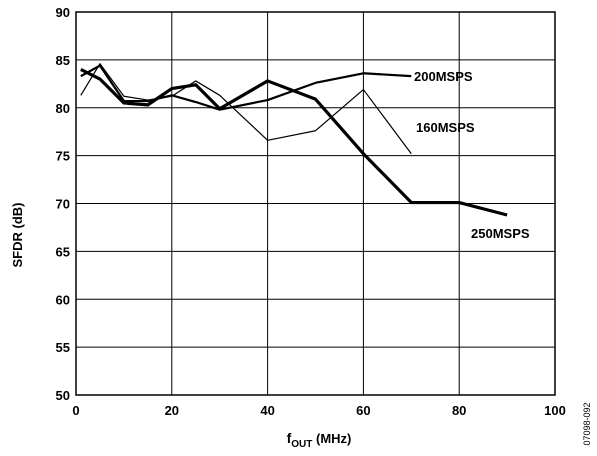  What do you see at coordinates (301, 444) in the screenshot?
I see `x-axis-title-subscript: OUT` at bounding box center [301, 444].